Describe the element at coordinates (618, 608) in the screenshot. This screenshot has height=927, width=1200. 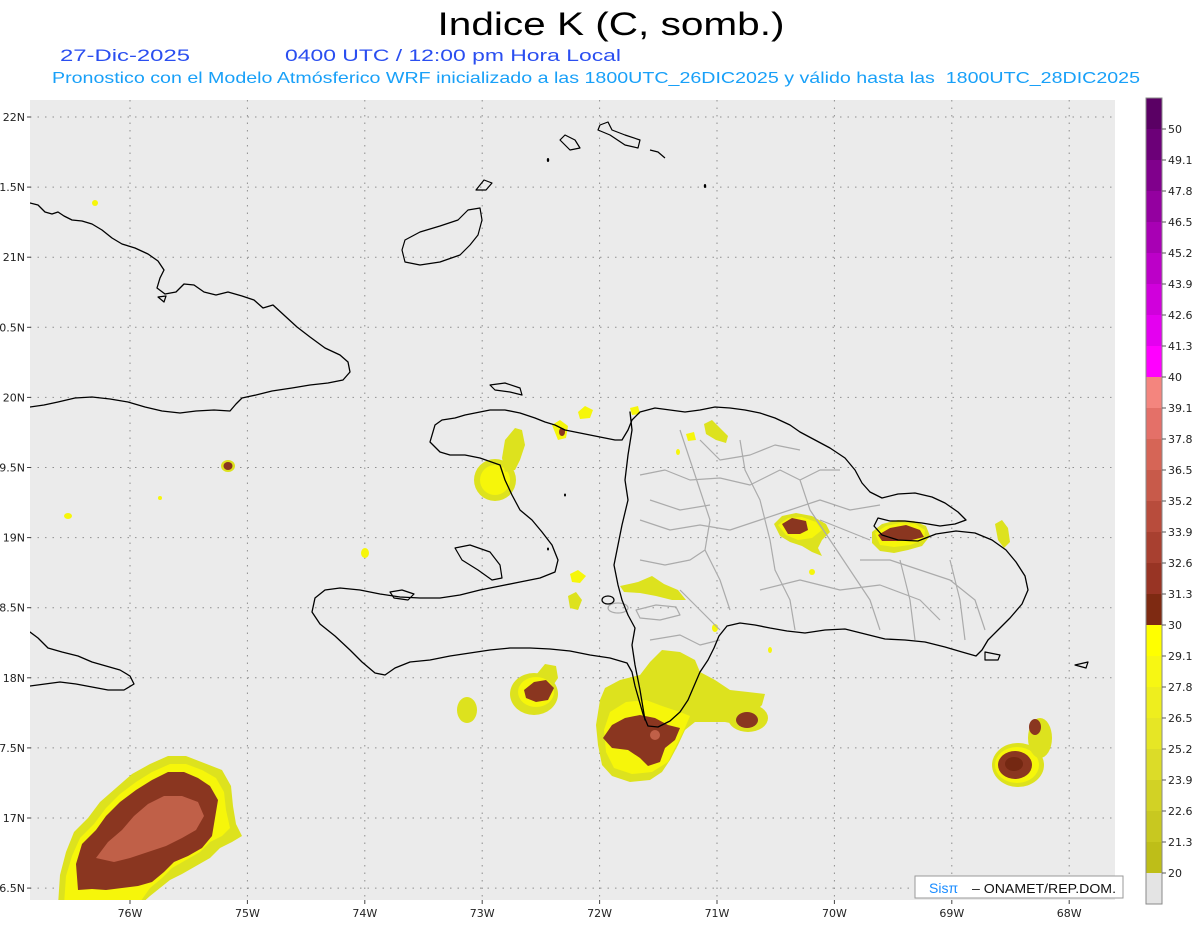
I see `lake-azuei` at that location.